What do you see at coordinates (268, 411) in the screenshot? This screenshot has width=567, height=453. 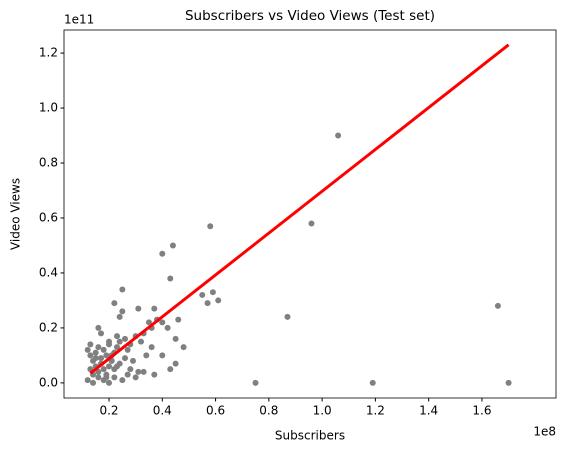 I see `x-tick-label: 0.8` at bounding box center [268, 411].